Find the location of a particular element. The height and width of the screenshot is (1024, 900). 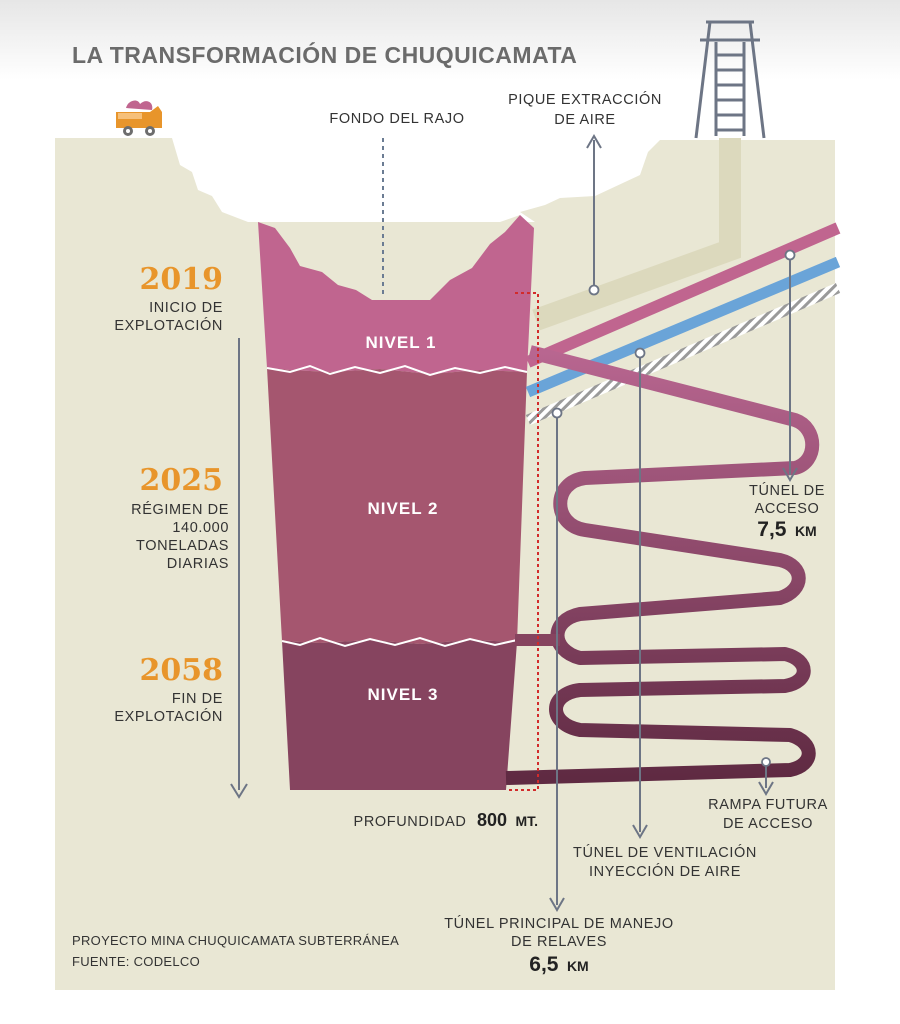

rampa-futura-tunnel is located at coordinates (683, 354).